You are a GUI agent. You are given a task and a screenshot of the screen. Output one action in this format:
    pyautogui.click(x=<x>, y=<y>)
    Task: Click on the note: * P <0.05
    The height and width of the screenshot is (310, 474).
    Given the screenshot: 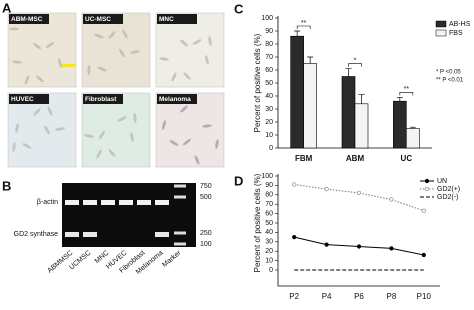 What is the action you would take?
    pyautogui.click(x=448, y=73)
    